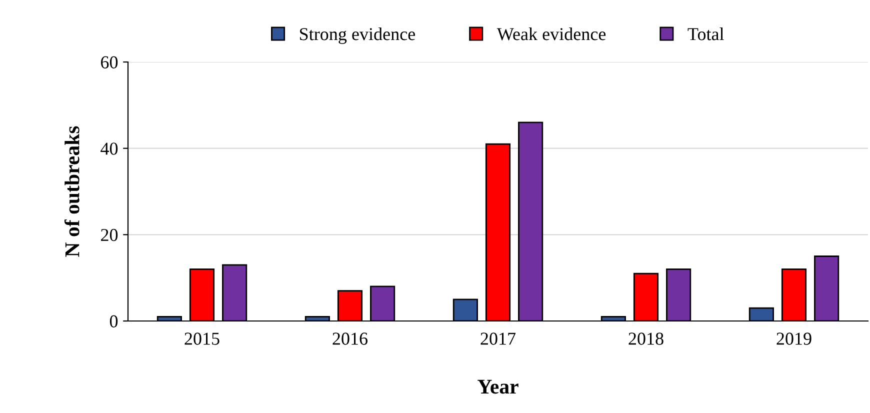 Image resolution: width=870 pixels, height=413 pixels. Describe the element at coordinates (498, 338) in the screenshot. I see `x-tick-label: 2017` at that location.